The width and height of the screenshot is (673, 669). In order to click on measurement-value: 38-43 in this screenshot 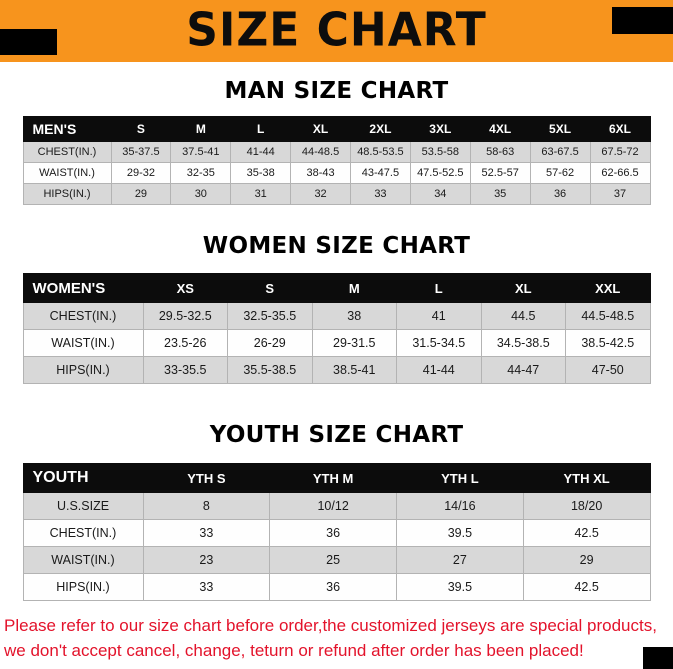, I will do `click(320, 173)`.